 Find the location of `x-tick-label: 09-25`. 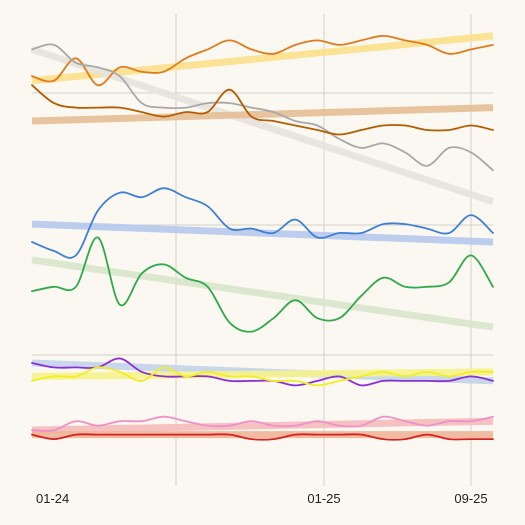

x-tick-label: 09-25 is located at coordinates (470, 498).